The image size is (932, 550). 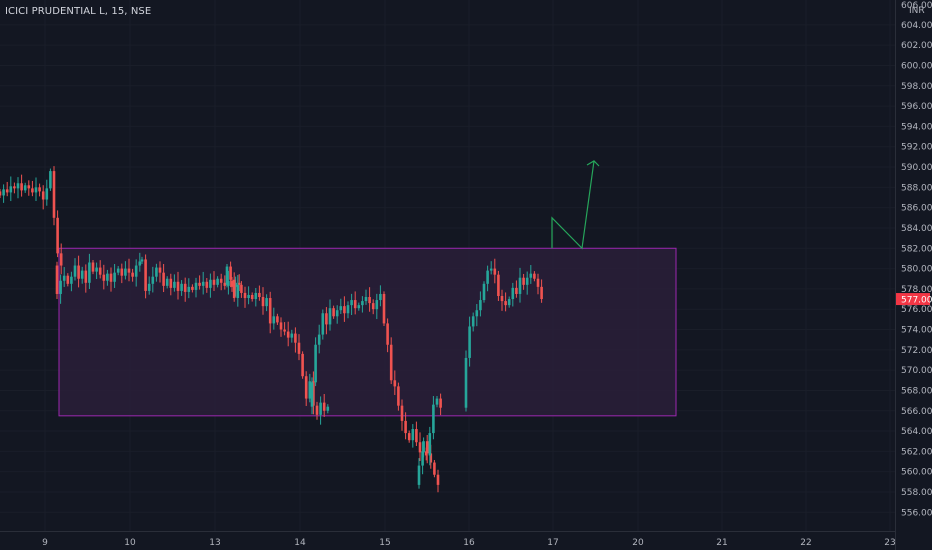 I want to click on price-label: 566.00, so click(x=916, y=412).